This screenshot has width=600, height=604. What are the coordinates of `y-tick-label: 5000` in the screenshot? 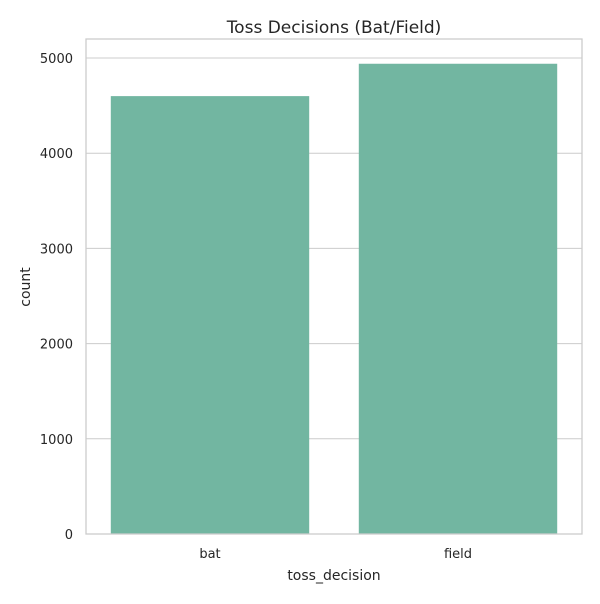 It's located at (56, 59).